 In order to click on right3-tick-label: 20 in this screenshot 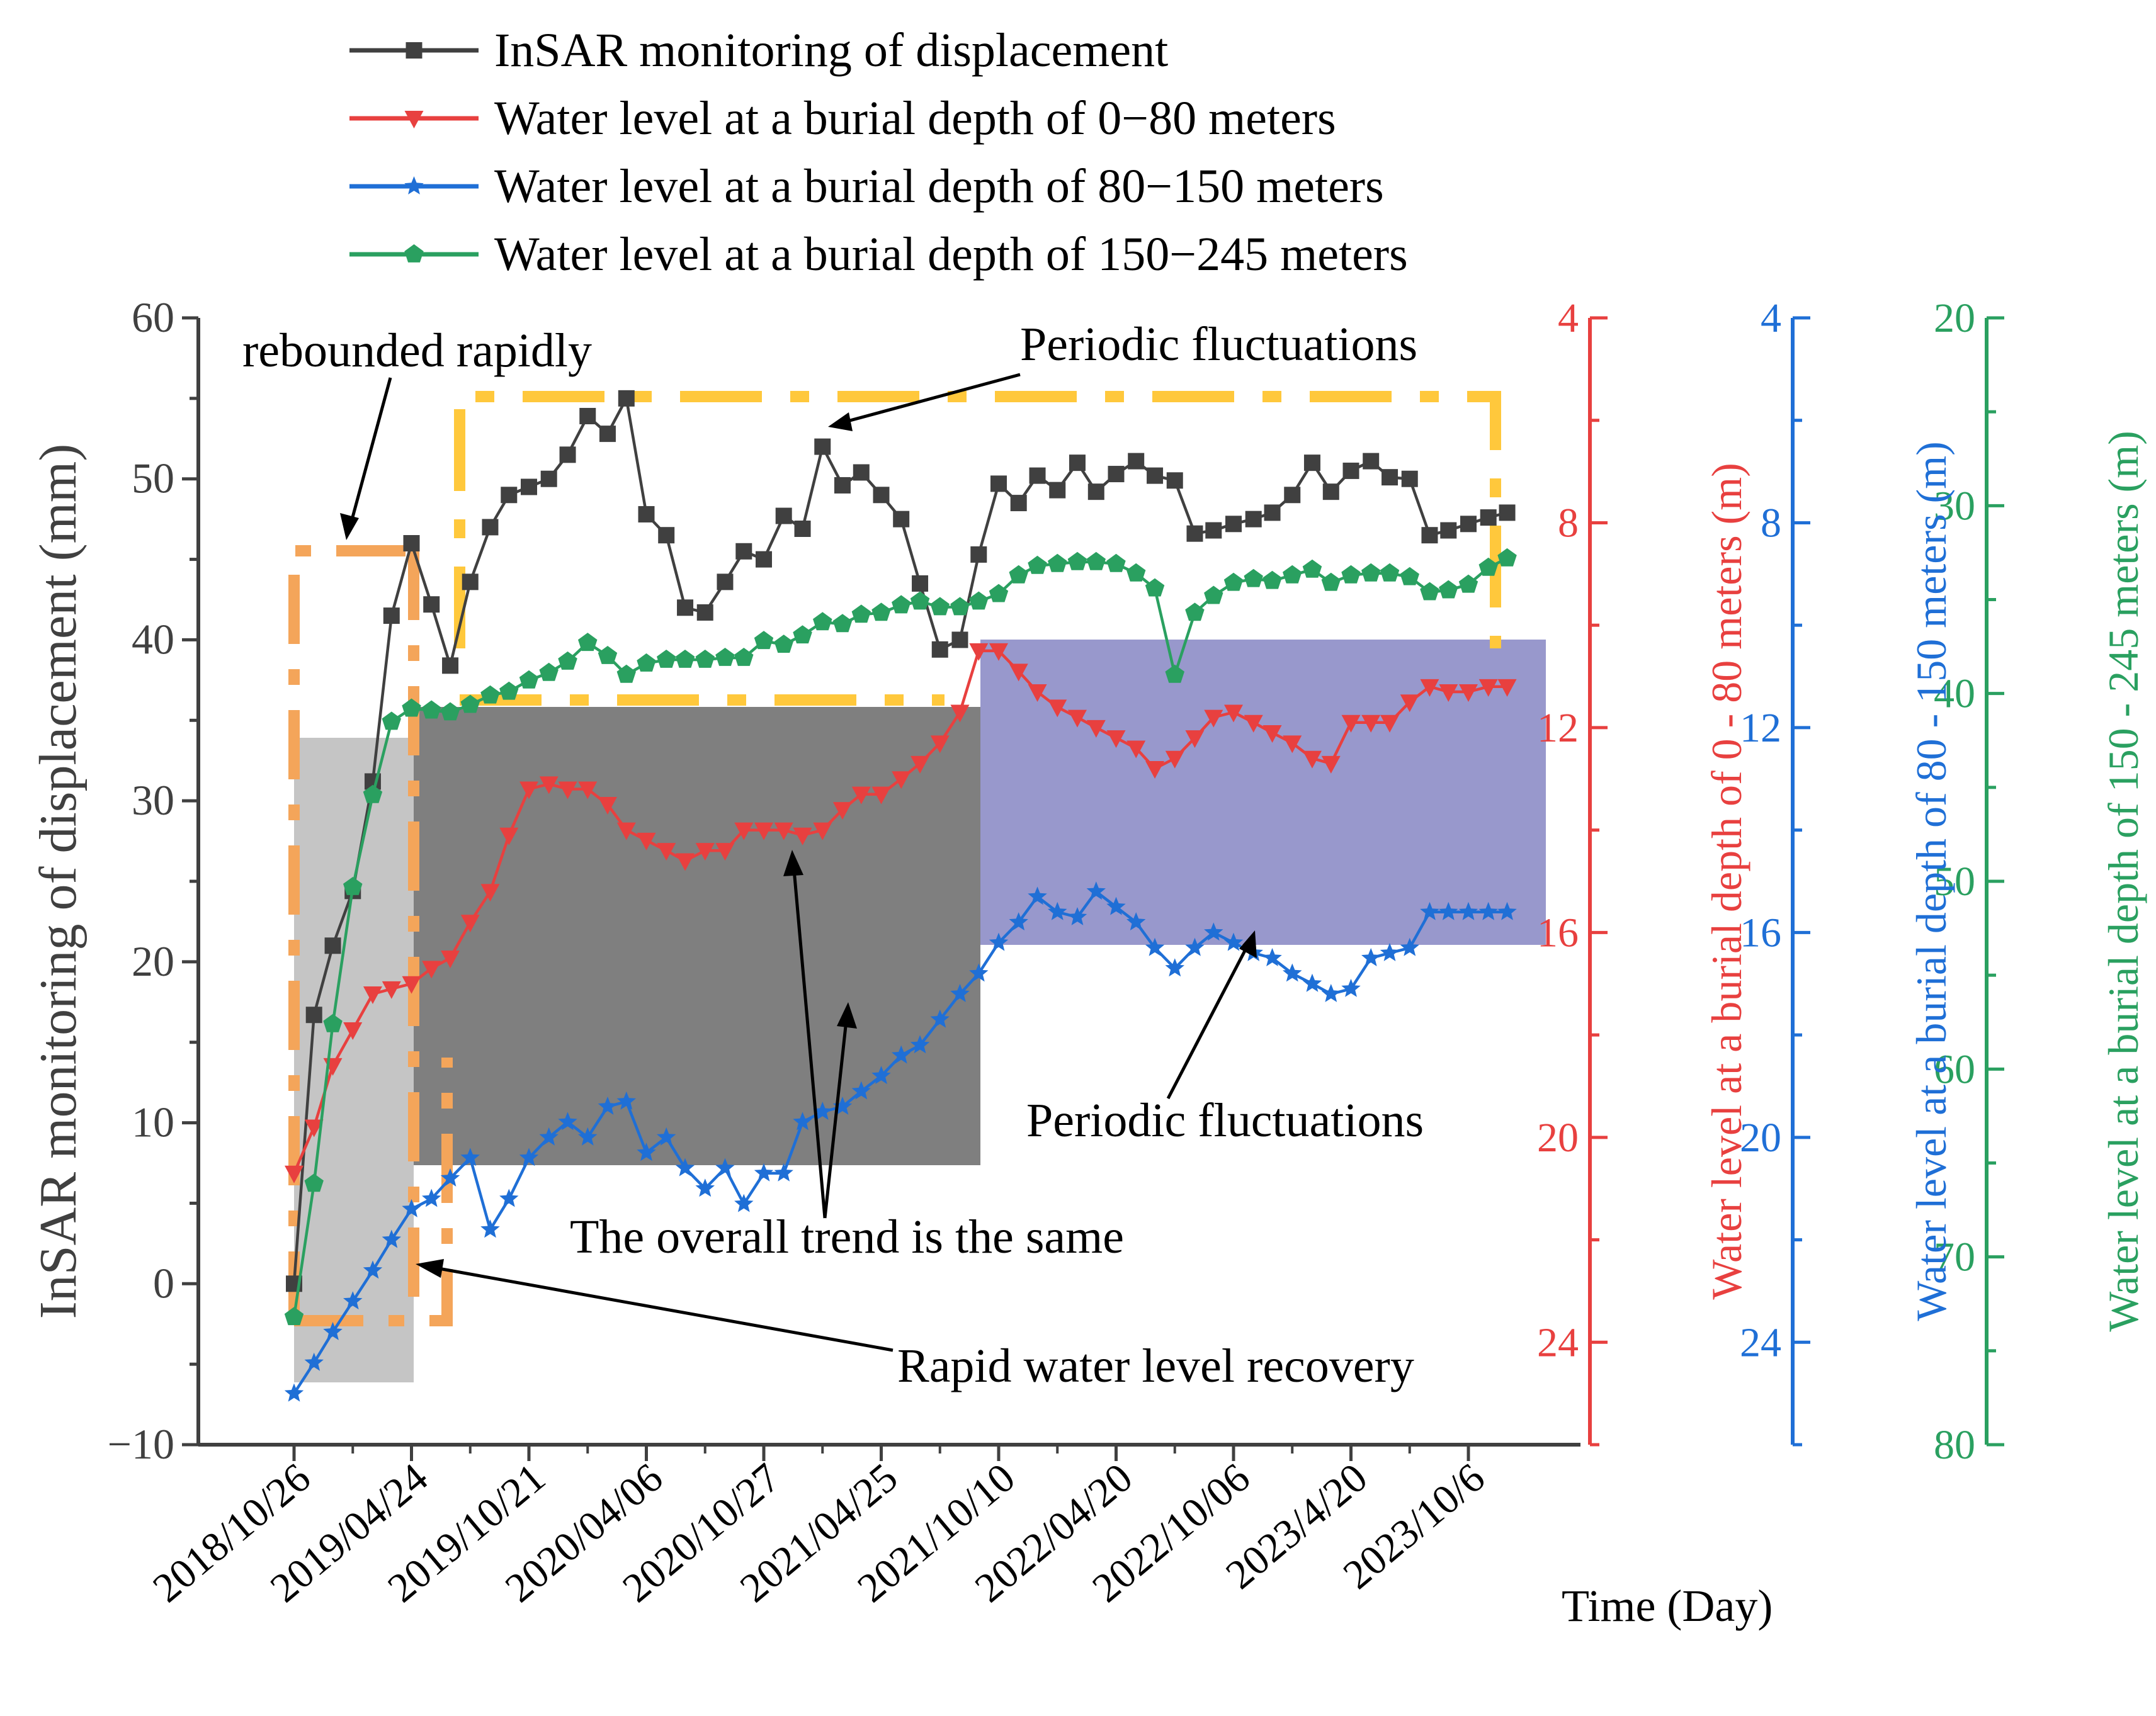, I will do `click(1954, 318)`.